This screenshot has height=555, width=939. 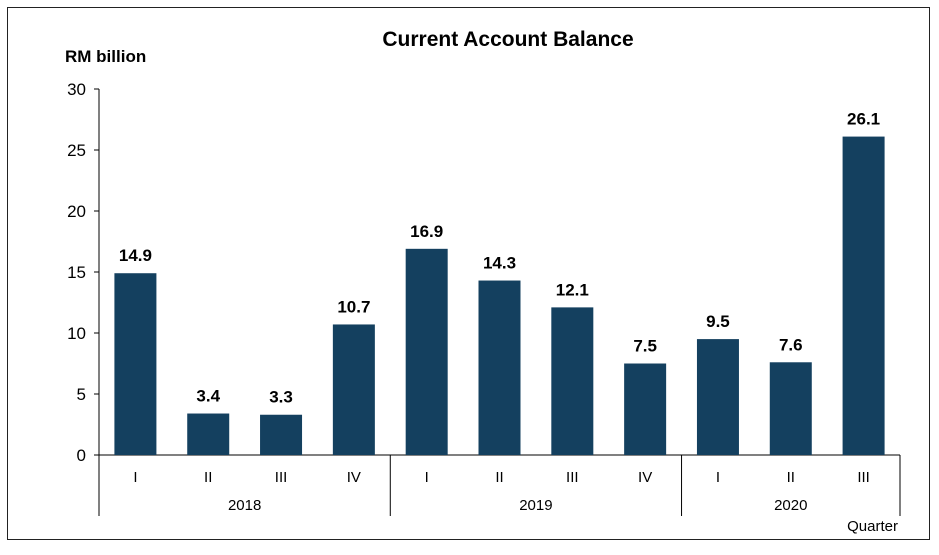 What do you see at coordinates (499, 263) in the screenshot?
I see `data-label: 14.3` at bounding box center [499, 263].